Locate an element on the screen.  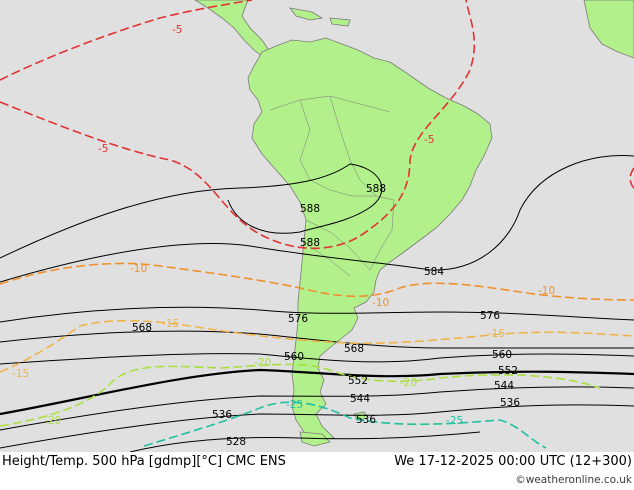
tierra-del-fuego is located at coordinates (315, 439).